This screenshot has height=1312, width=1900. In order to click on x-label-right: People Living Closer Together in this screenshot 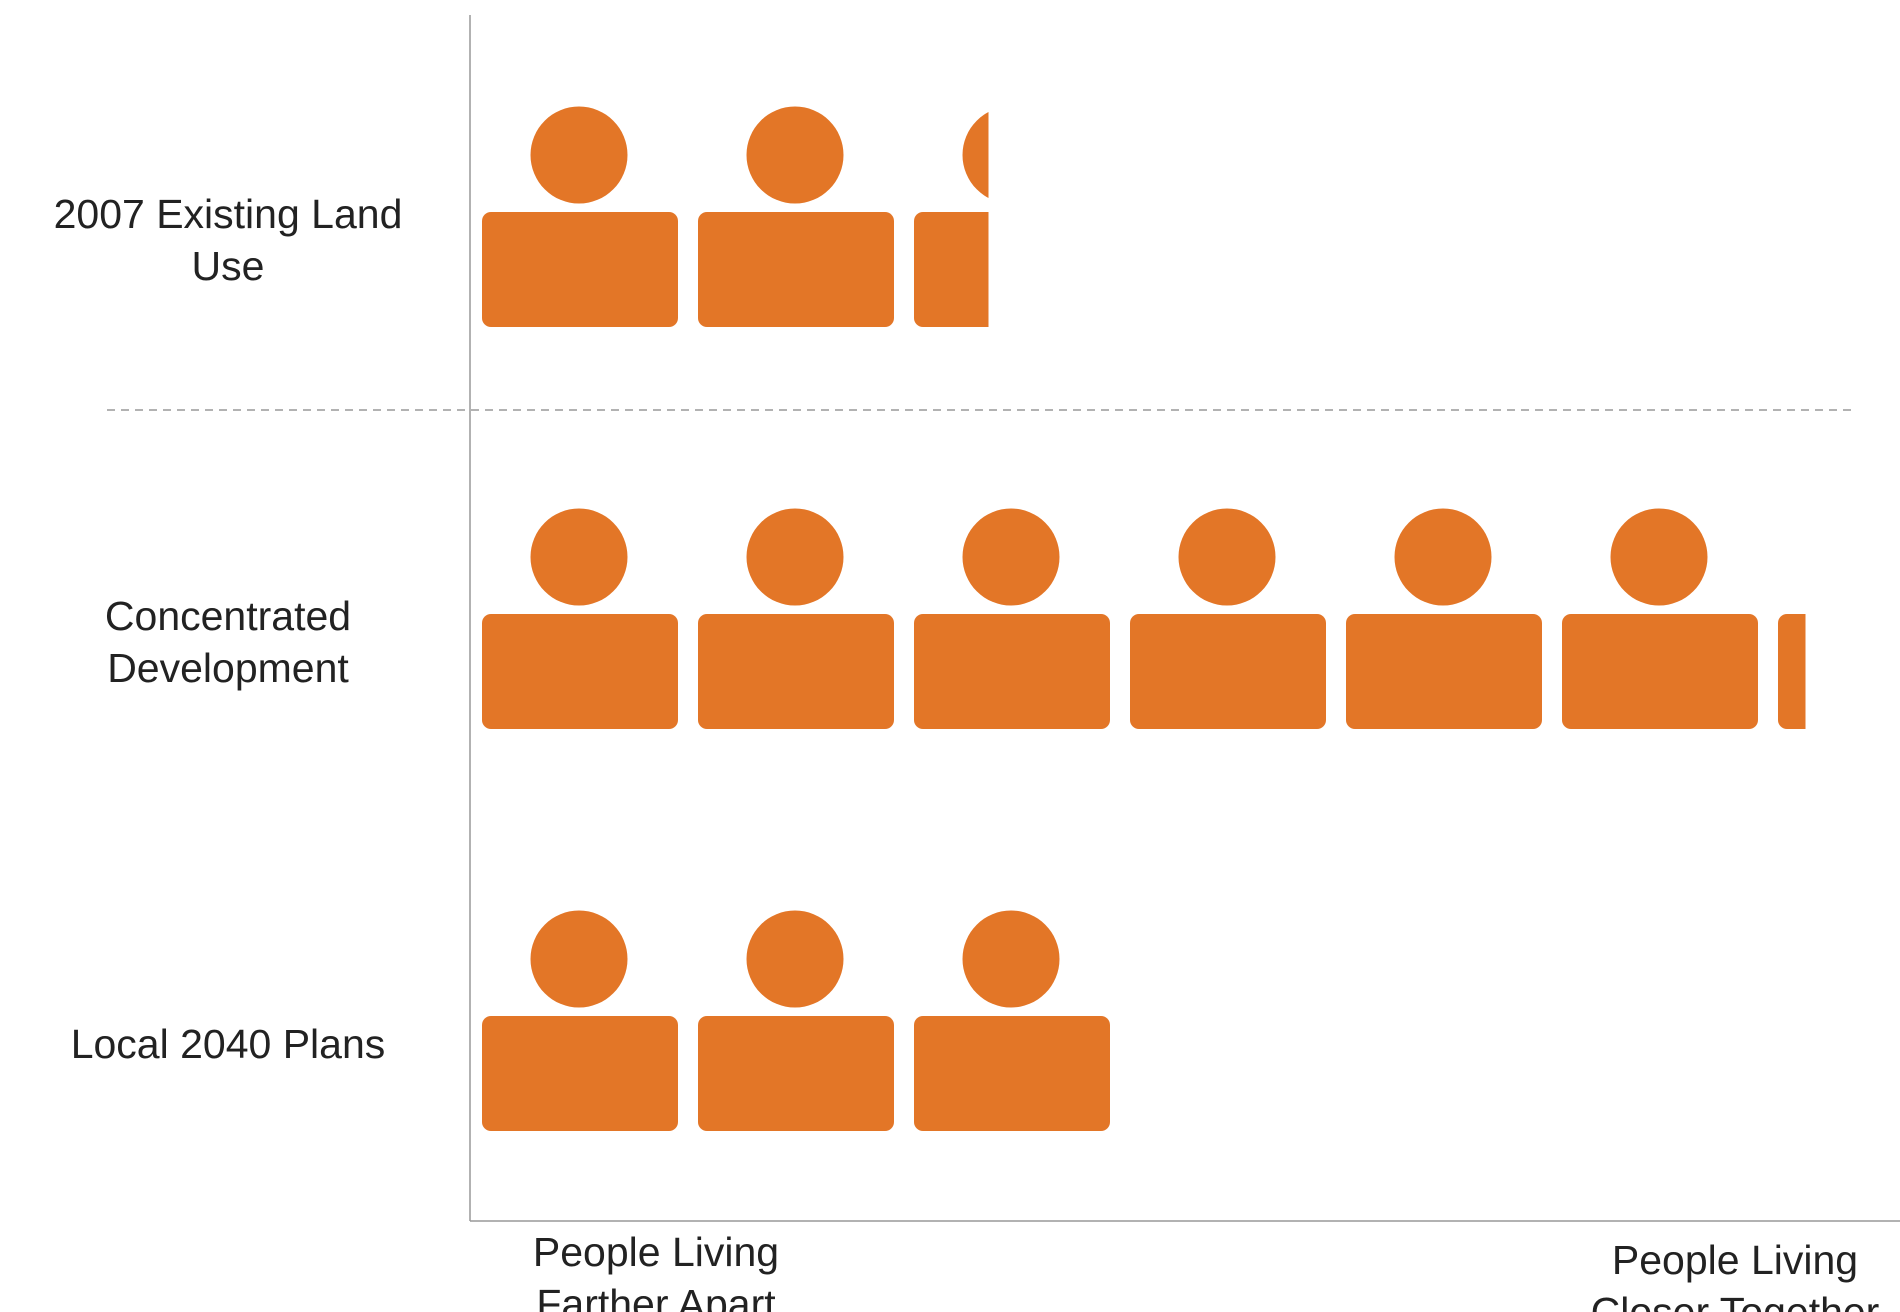, I will do `click(1735, 1274)`.